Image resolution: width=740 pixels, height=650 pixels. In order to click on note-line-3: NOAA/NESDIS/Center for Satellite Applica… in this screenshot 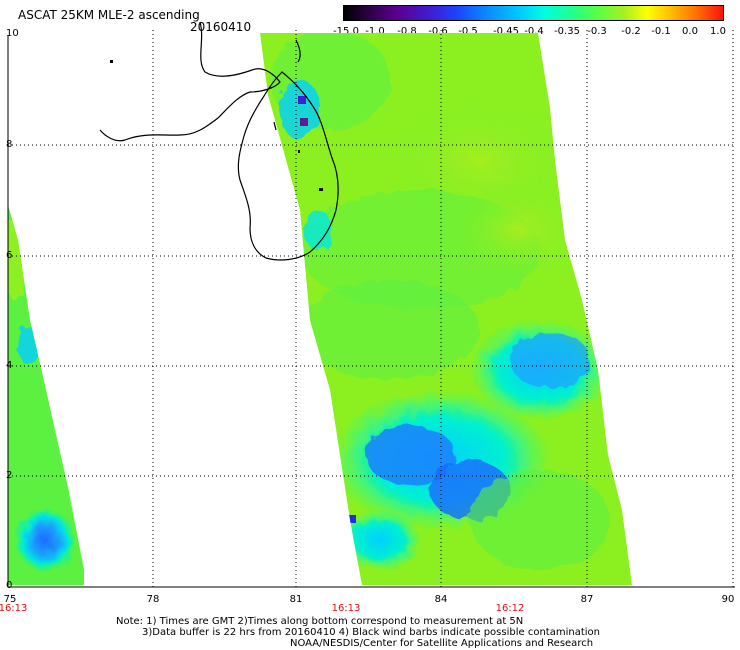, I will do `click(442, 643)`.